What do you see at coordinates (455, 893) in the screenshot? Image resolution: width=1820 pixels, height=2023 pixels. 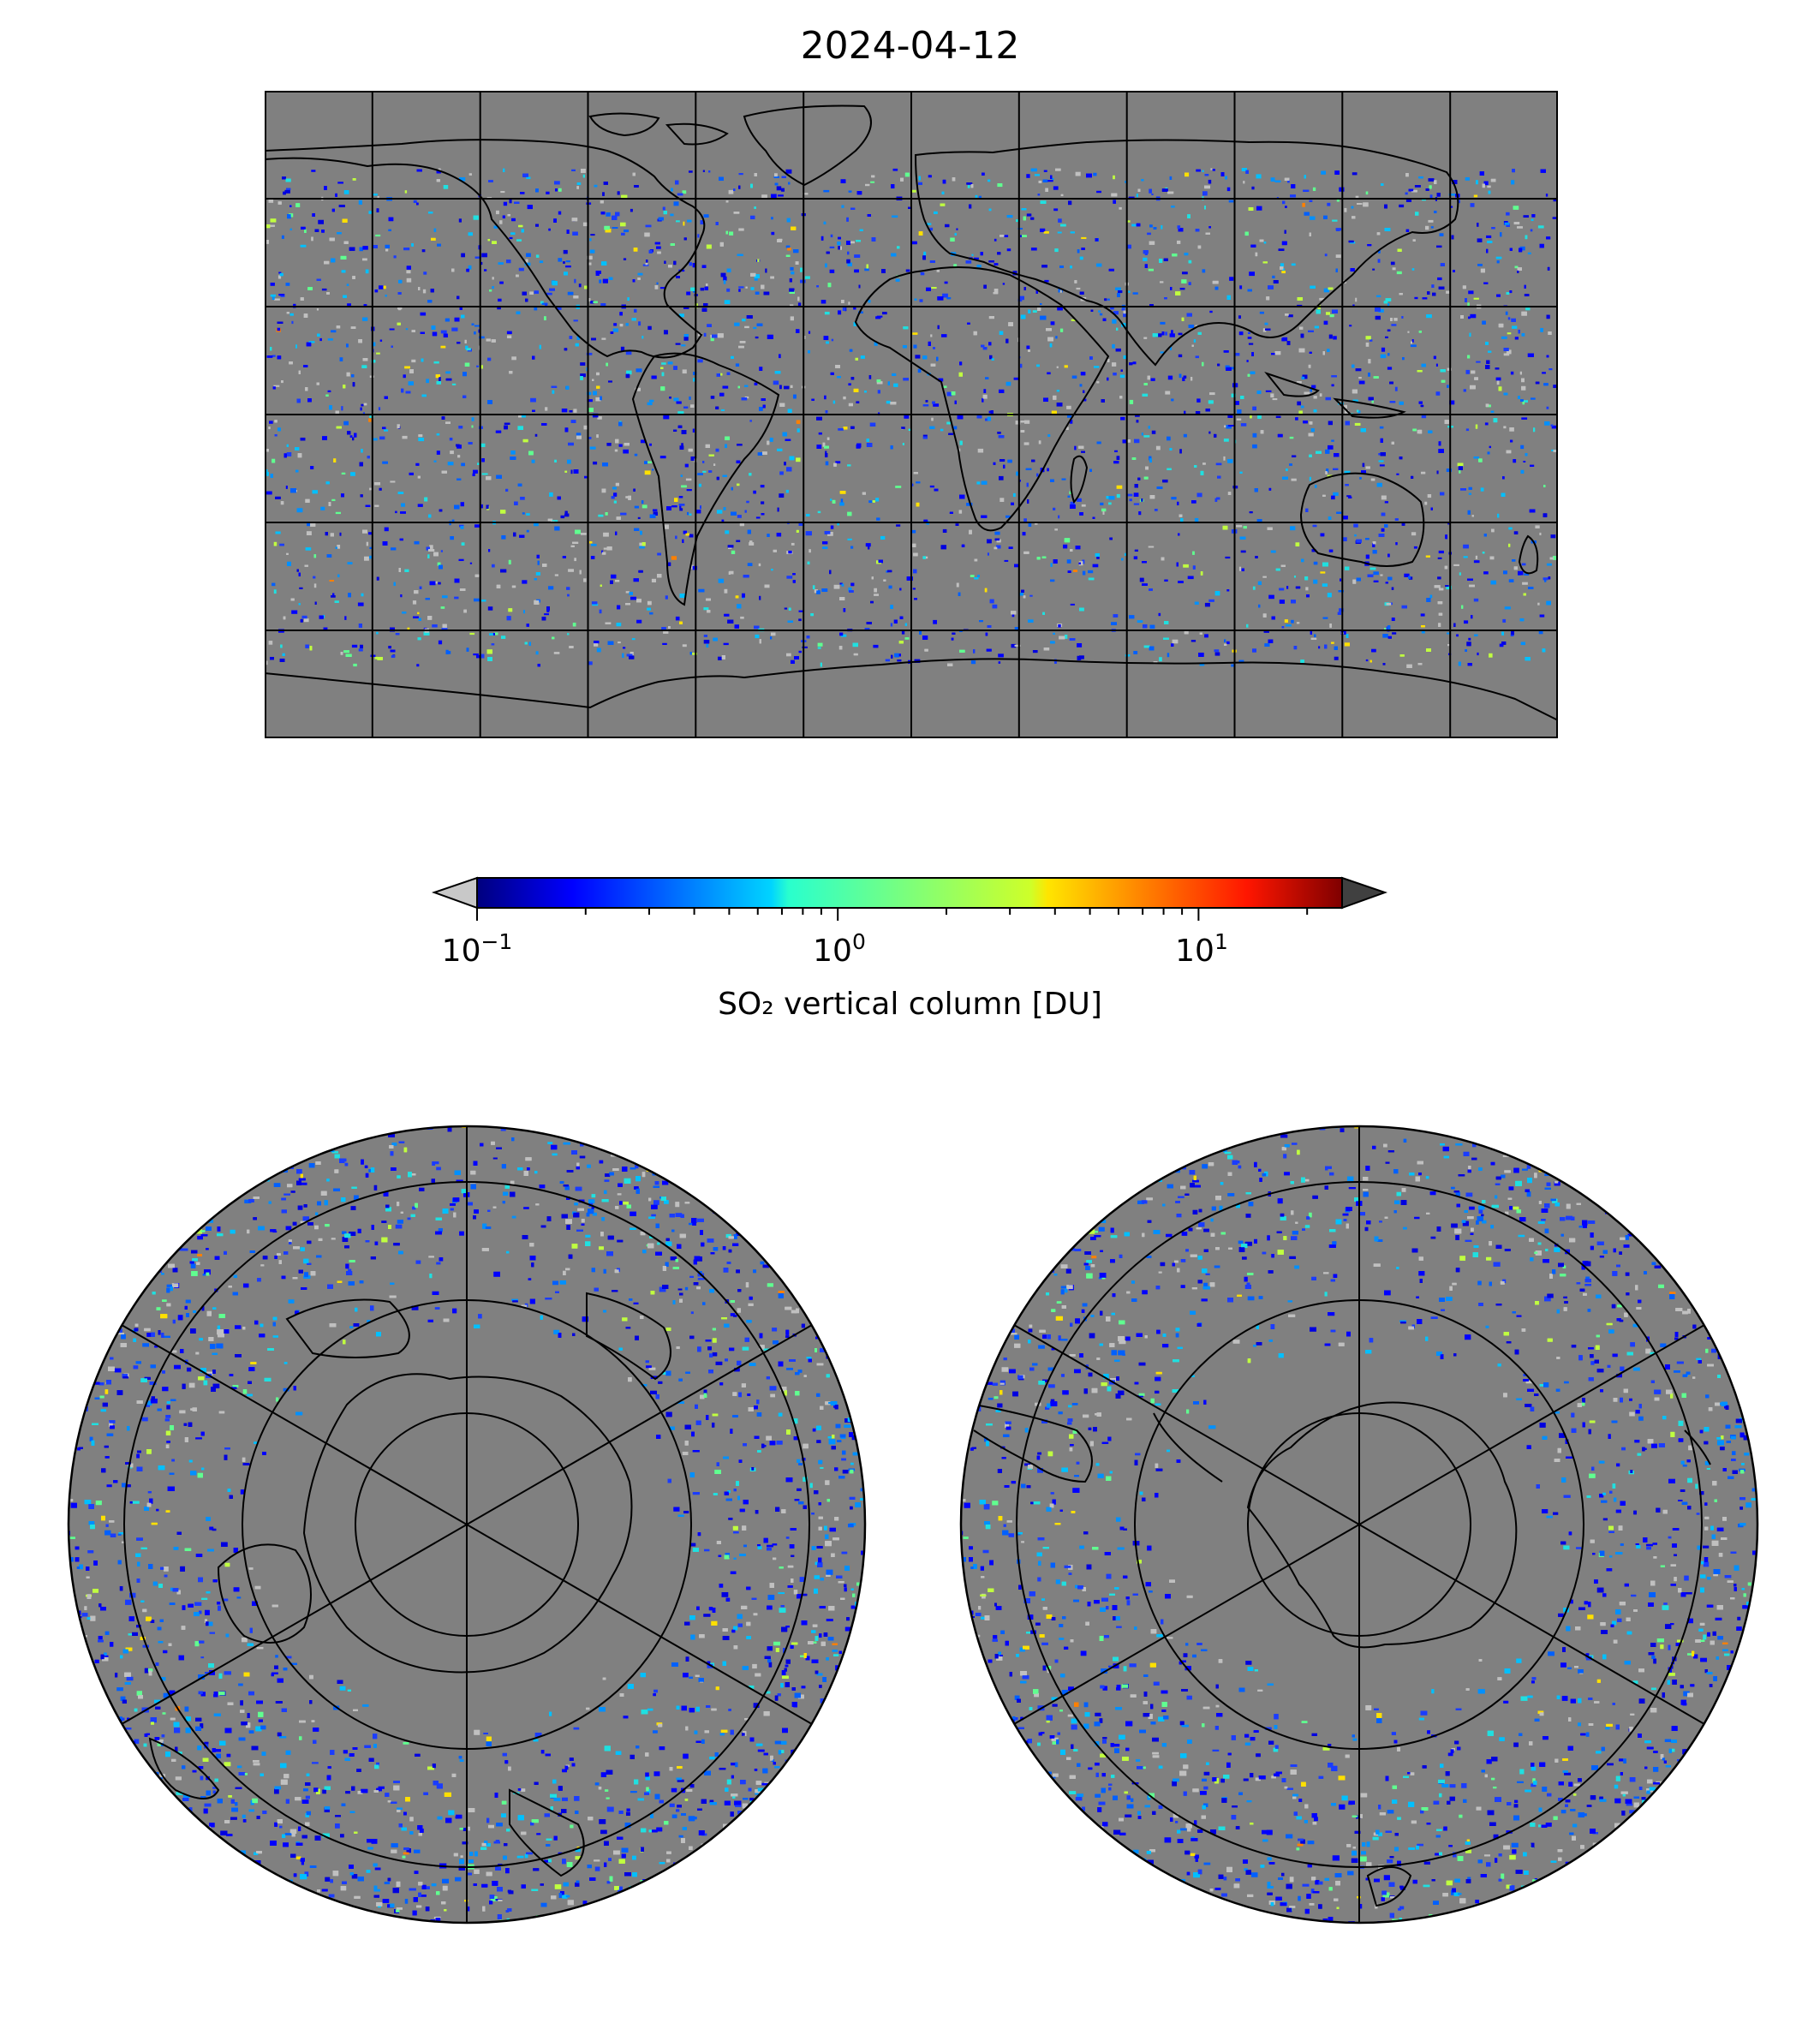 I see `colorbar-under-extend` at bounding box center [455, 893].